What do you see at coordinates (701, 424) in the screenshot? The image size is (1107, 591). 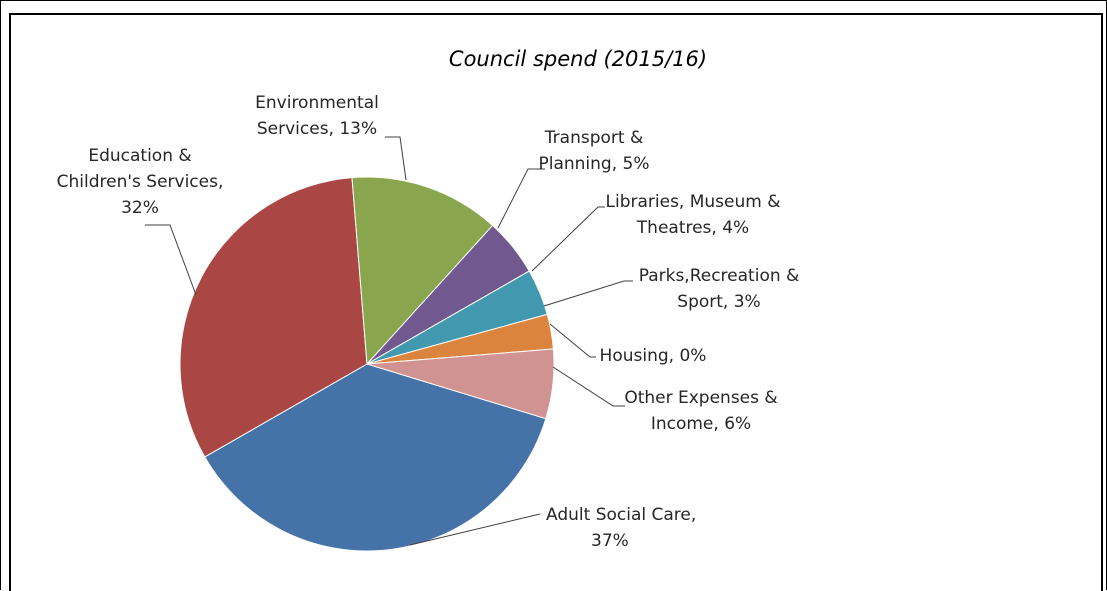 I see `slice-label-line: Income, 6%` at bounding box center [701, 424].